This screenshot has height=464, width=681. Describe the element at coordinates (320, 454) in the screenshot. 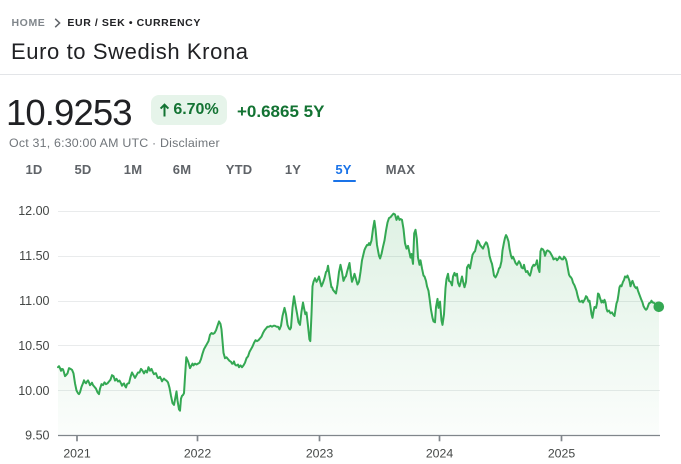

I see `svg-text: 2023` at that location.